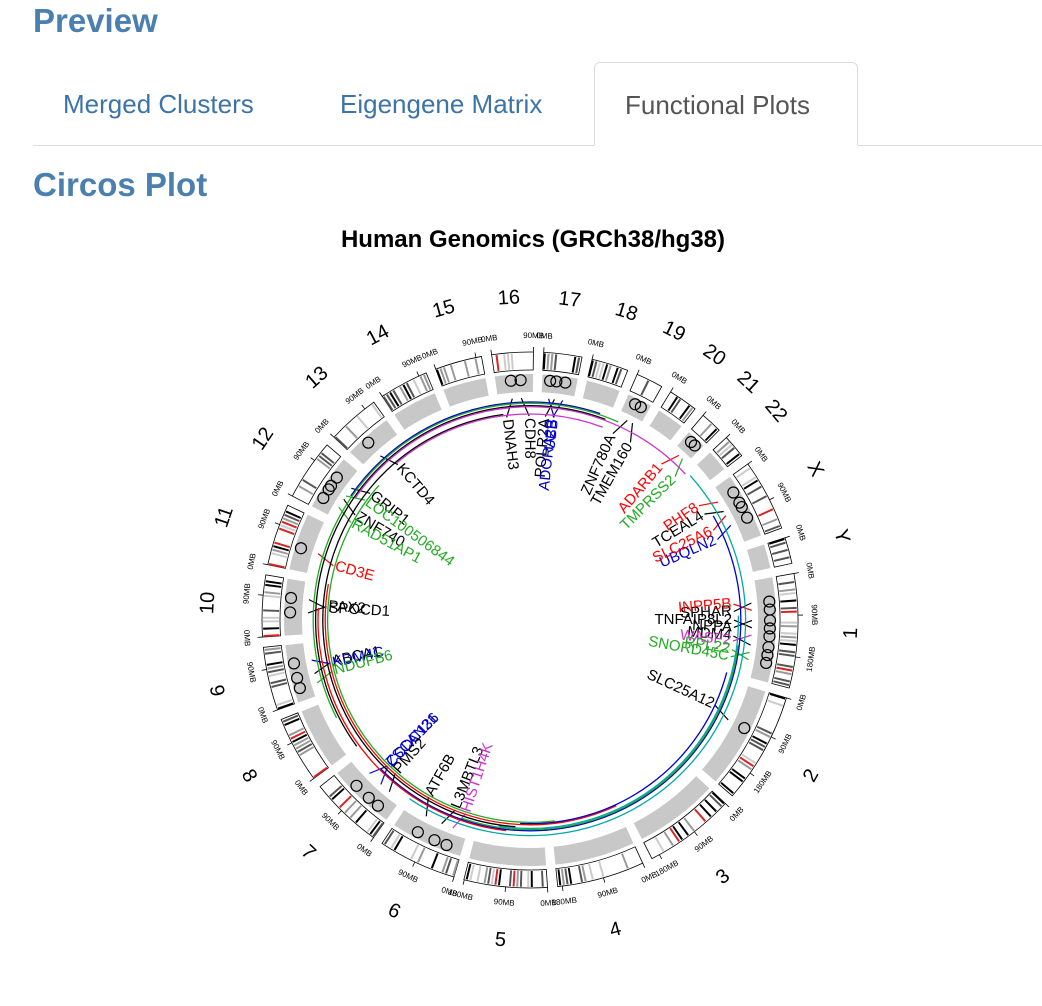  Describe the element at coordinates (646, 388) in the screenshot. I see `chromosome-19-ideogram` at that location.